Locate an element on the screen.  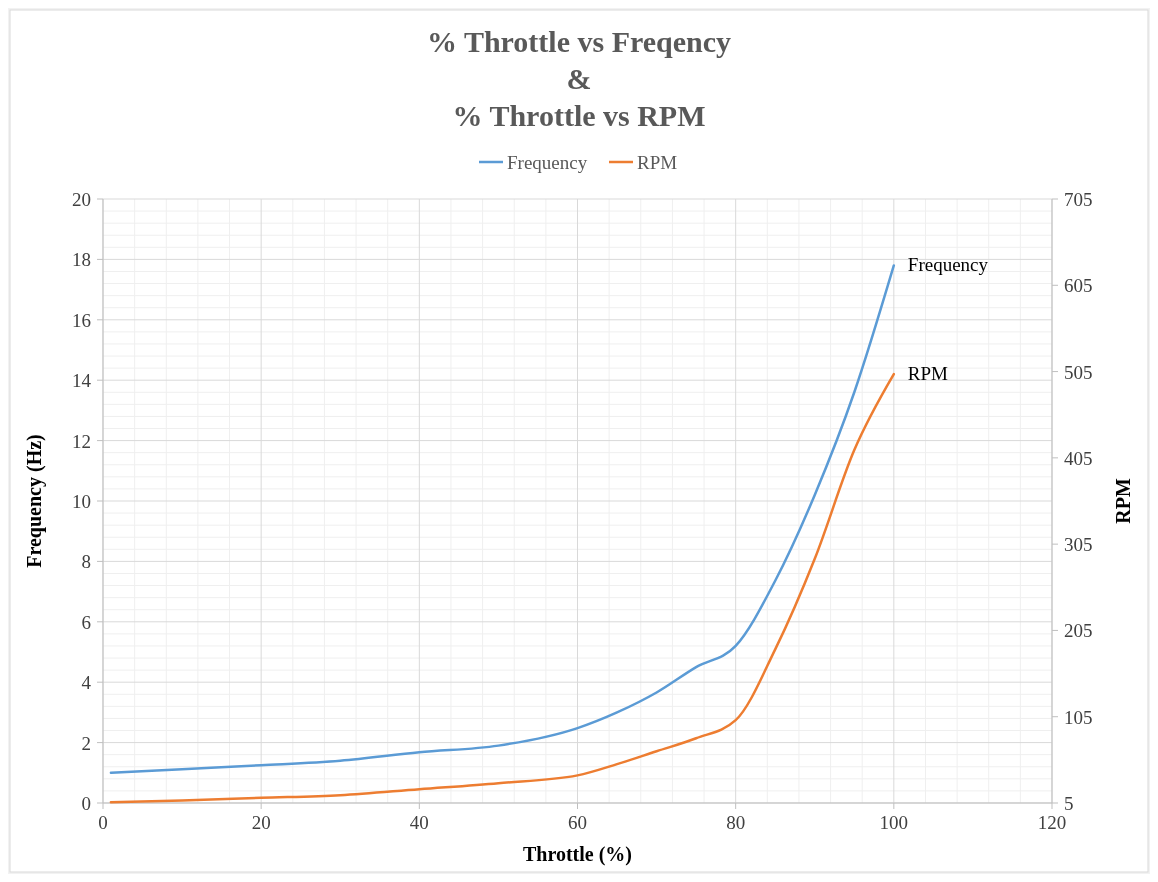
chart-title: % Throttle vs Freqency & % Throttle vs RPM is located at coordinates (579, 78).